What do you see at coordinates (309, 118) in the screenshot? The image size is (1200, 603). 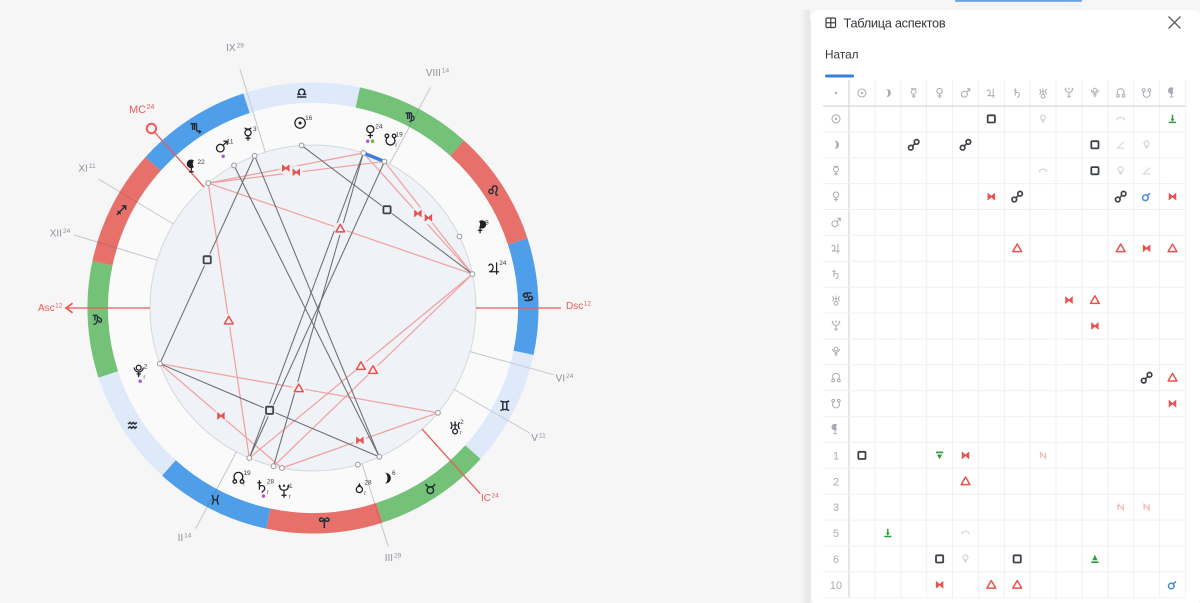 I see `svg-text: 16` at bounding box center [309, 118].